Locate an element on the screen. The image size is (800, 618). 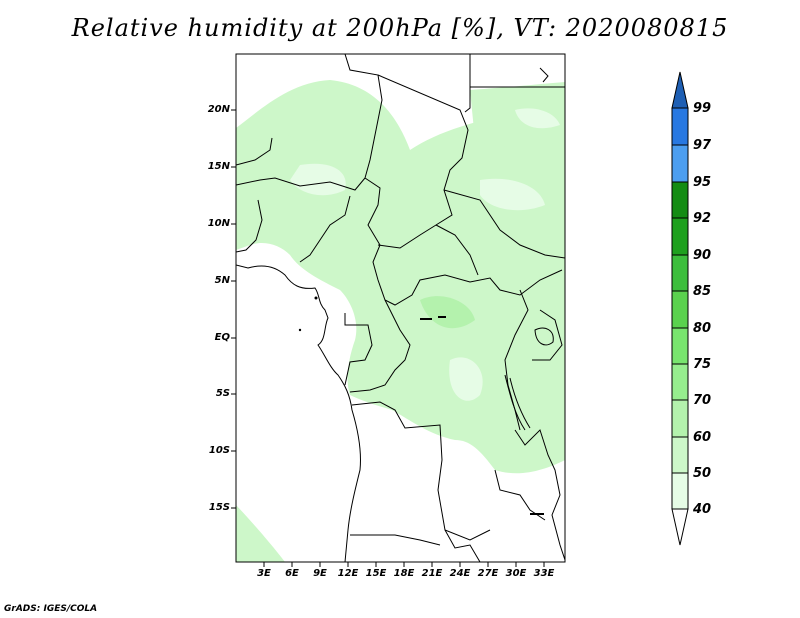
colorbar is located at coordinates (680, 308).